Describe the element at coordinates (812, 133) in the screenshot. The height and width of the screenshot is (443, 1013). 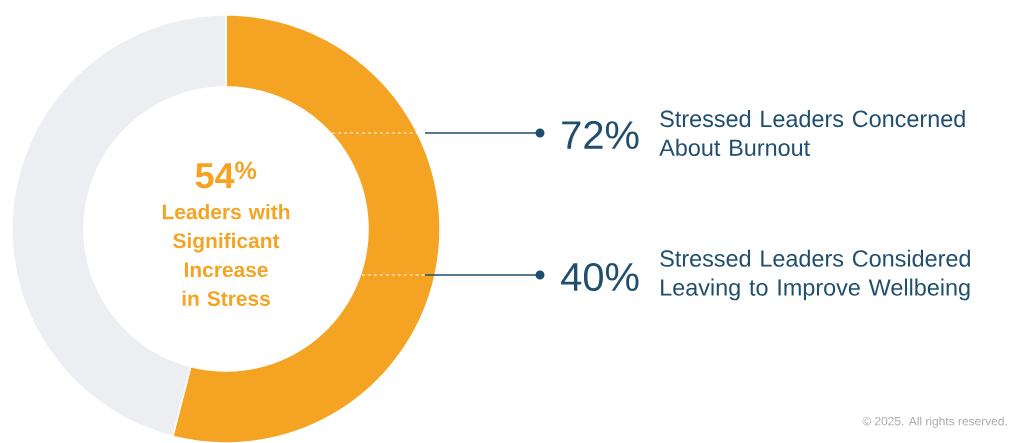
I see `text: Stressed Leaders Concerned About Burnout` at that location.